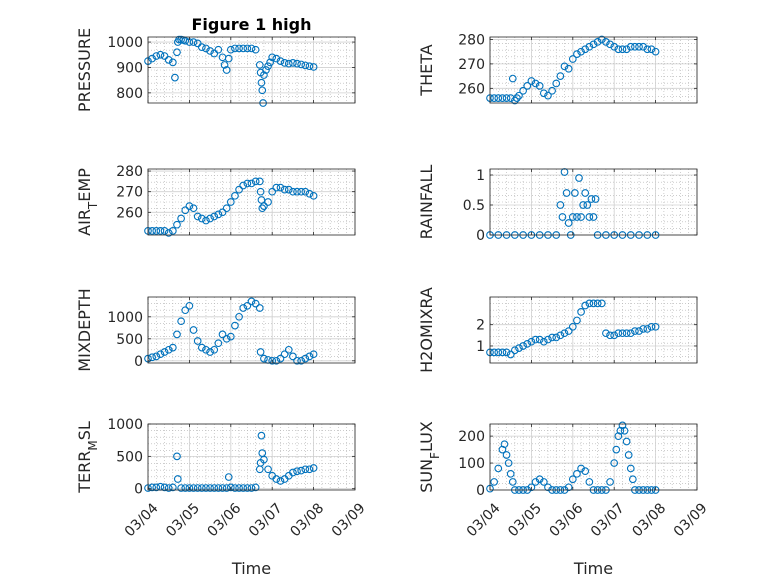 This screenshot has width=778, height=583. What do you see at coordinates (426, 70) in the screenshot?
I see `y-axis-label: THETA` at bounding box center [426, 70].